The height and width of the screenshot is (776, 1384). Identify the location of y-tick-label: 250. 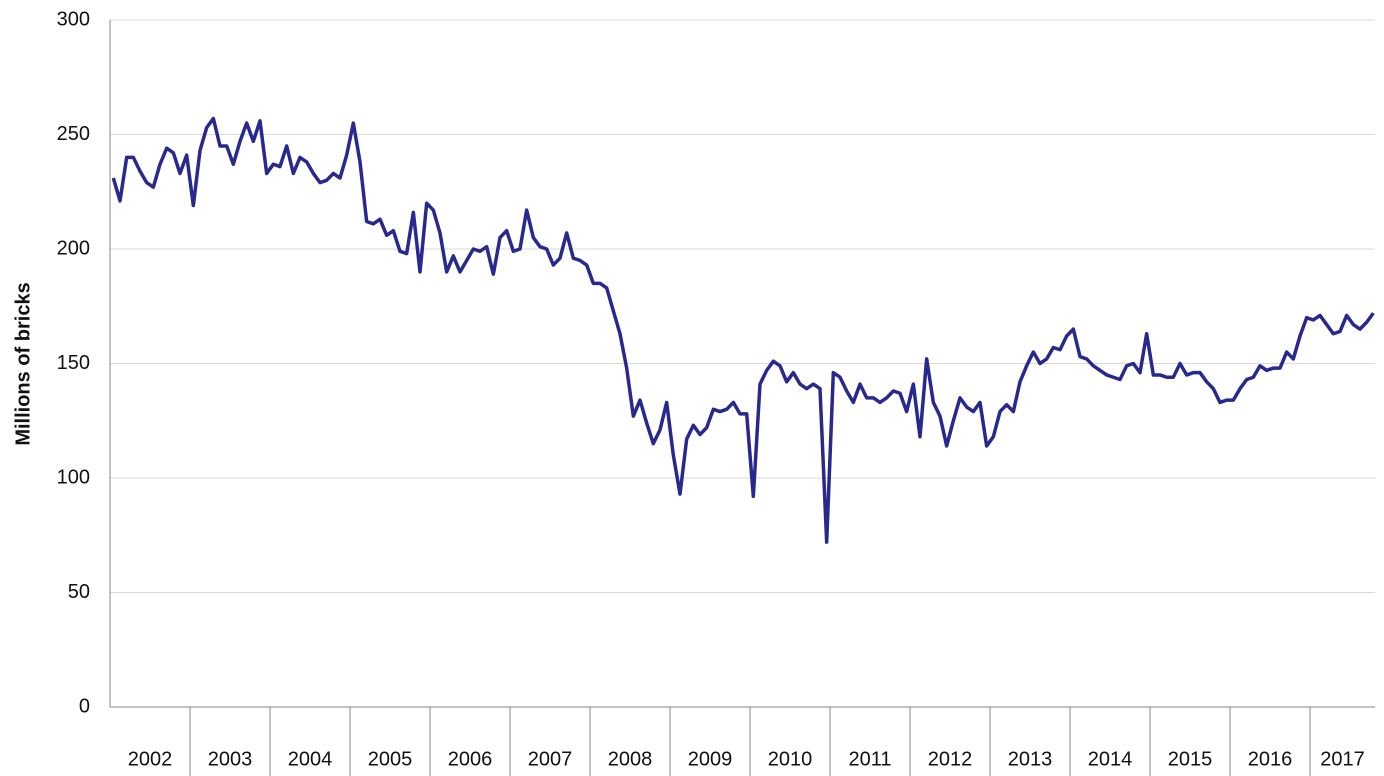
(73, 134).